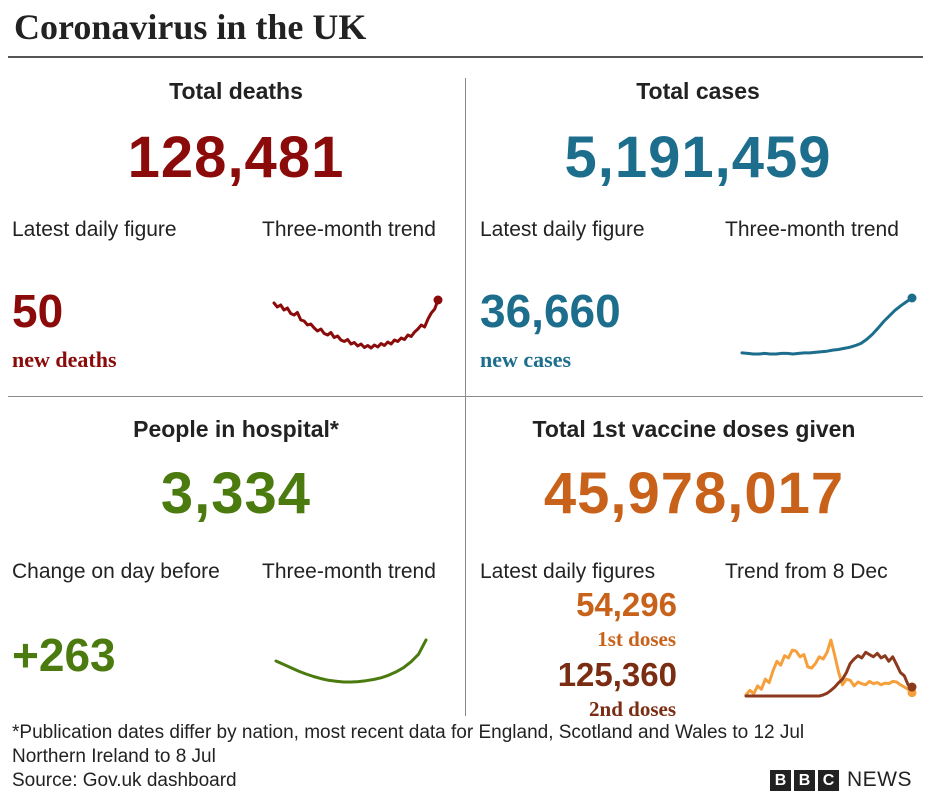 Image resolution: width=931 pixels, height=800 pixels. I want to click on vaccine-first-unit: 1st doses, so click(636, 639).